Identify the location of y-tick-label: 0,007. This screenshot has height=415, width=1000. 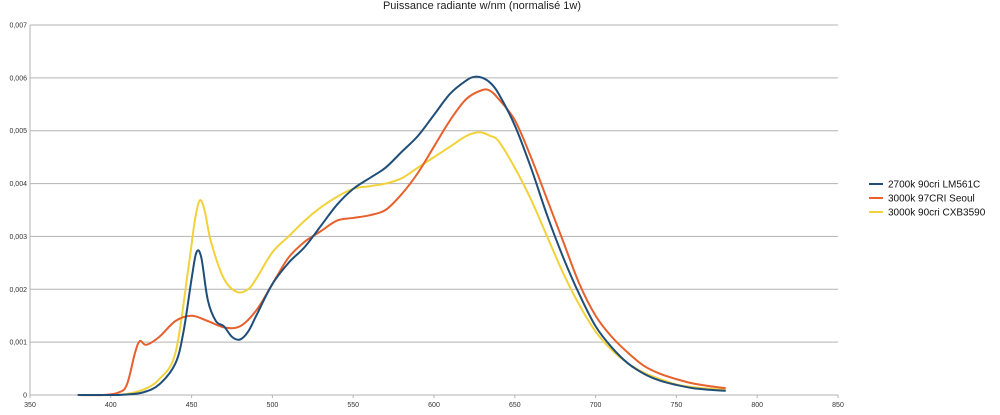
(18, 26).